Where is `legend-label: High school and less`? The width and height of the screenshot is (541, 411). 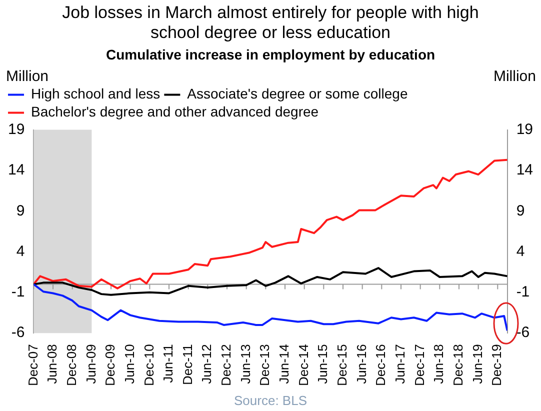
legend-label: High school and less is located at coordinates (95, 94).